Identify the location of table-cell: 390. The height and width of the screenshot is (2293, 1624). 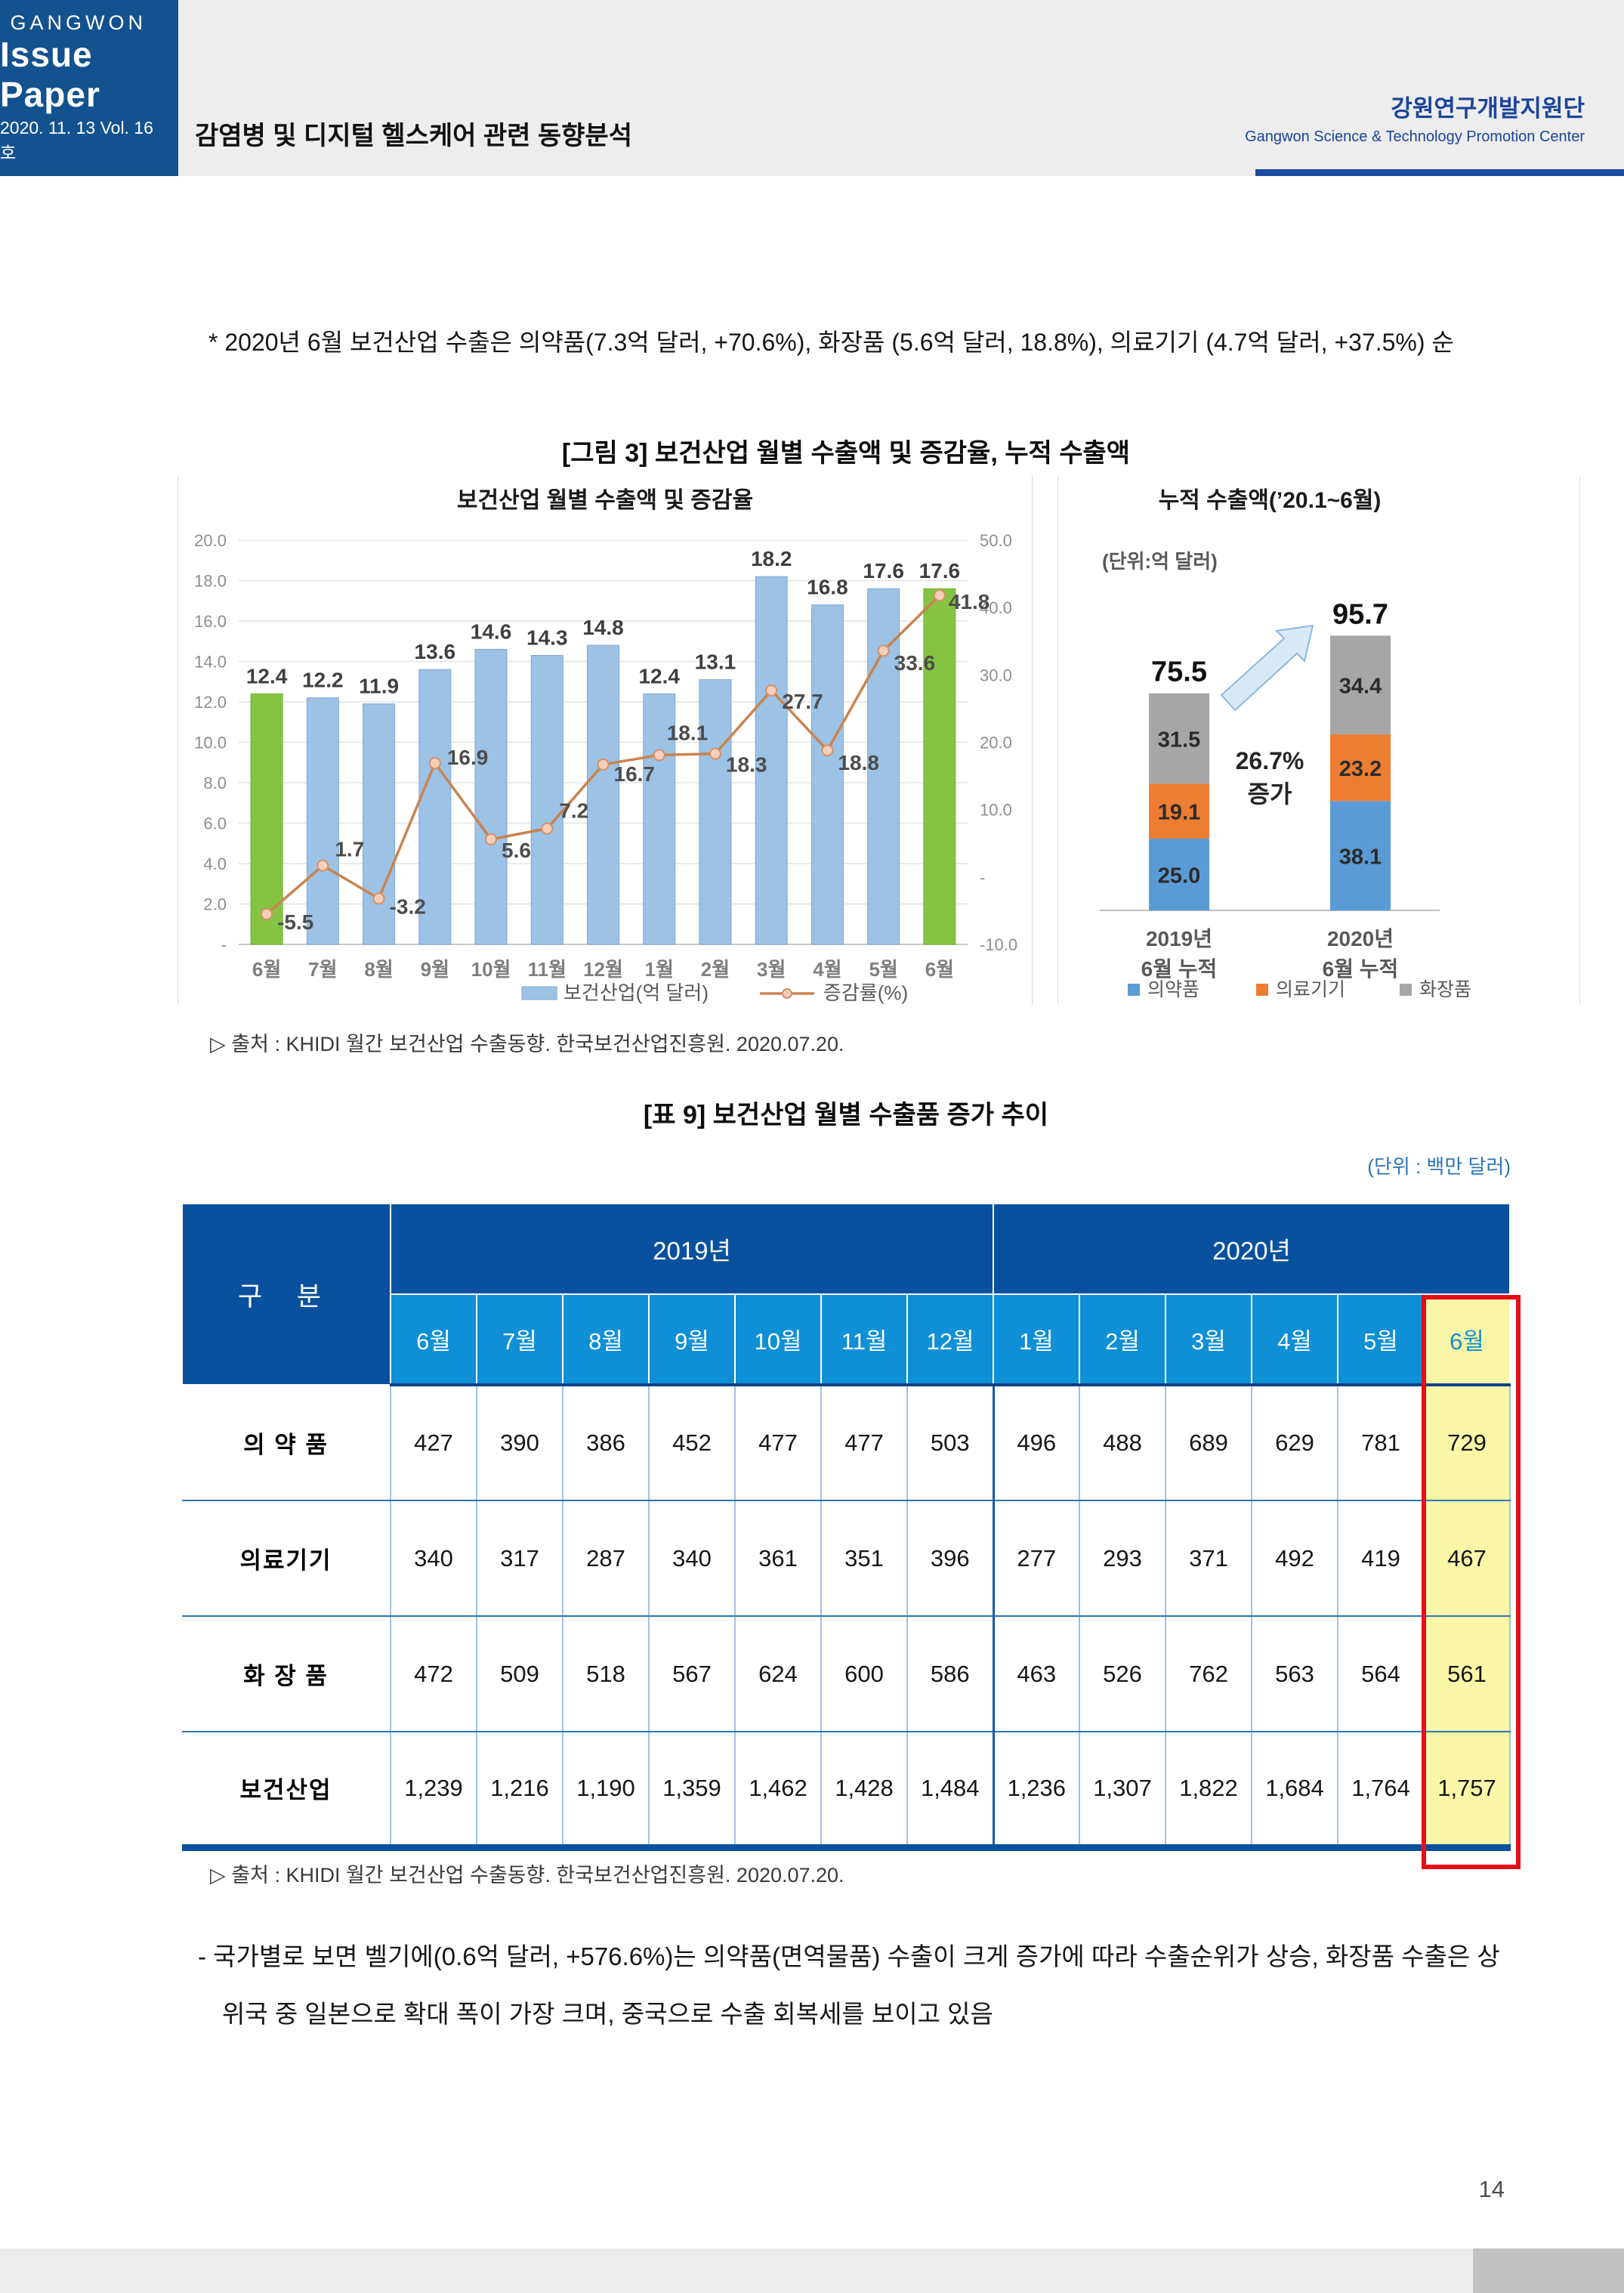
(520, 1443).